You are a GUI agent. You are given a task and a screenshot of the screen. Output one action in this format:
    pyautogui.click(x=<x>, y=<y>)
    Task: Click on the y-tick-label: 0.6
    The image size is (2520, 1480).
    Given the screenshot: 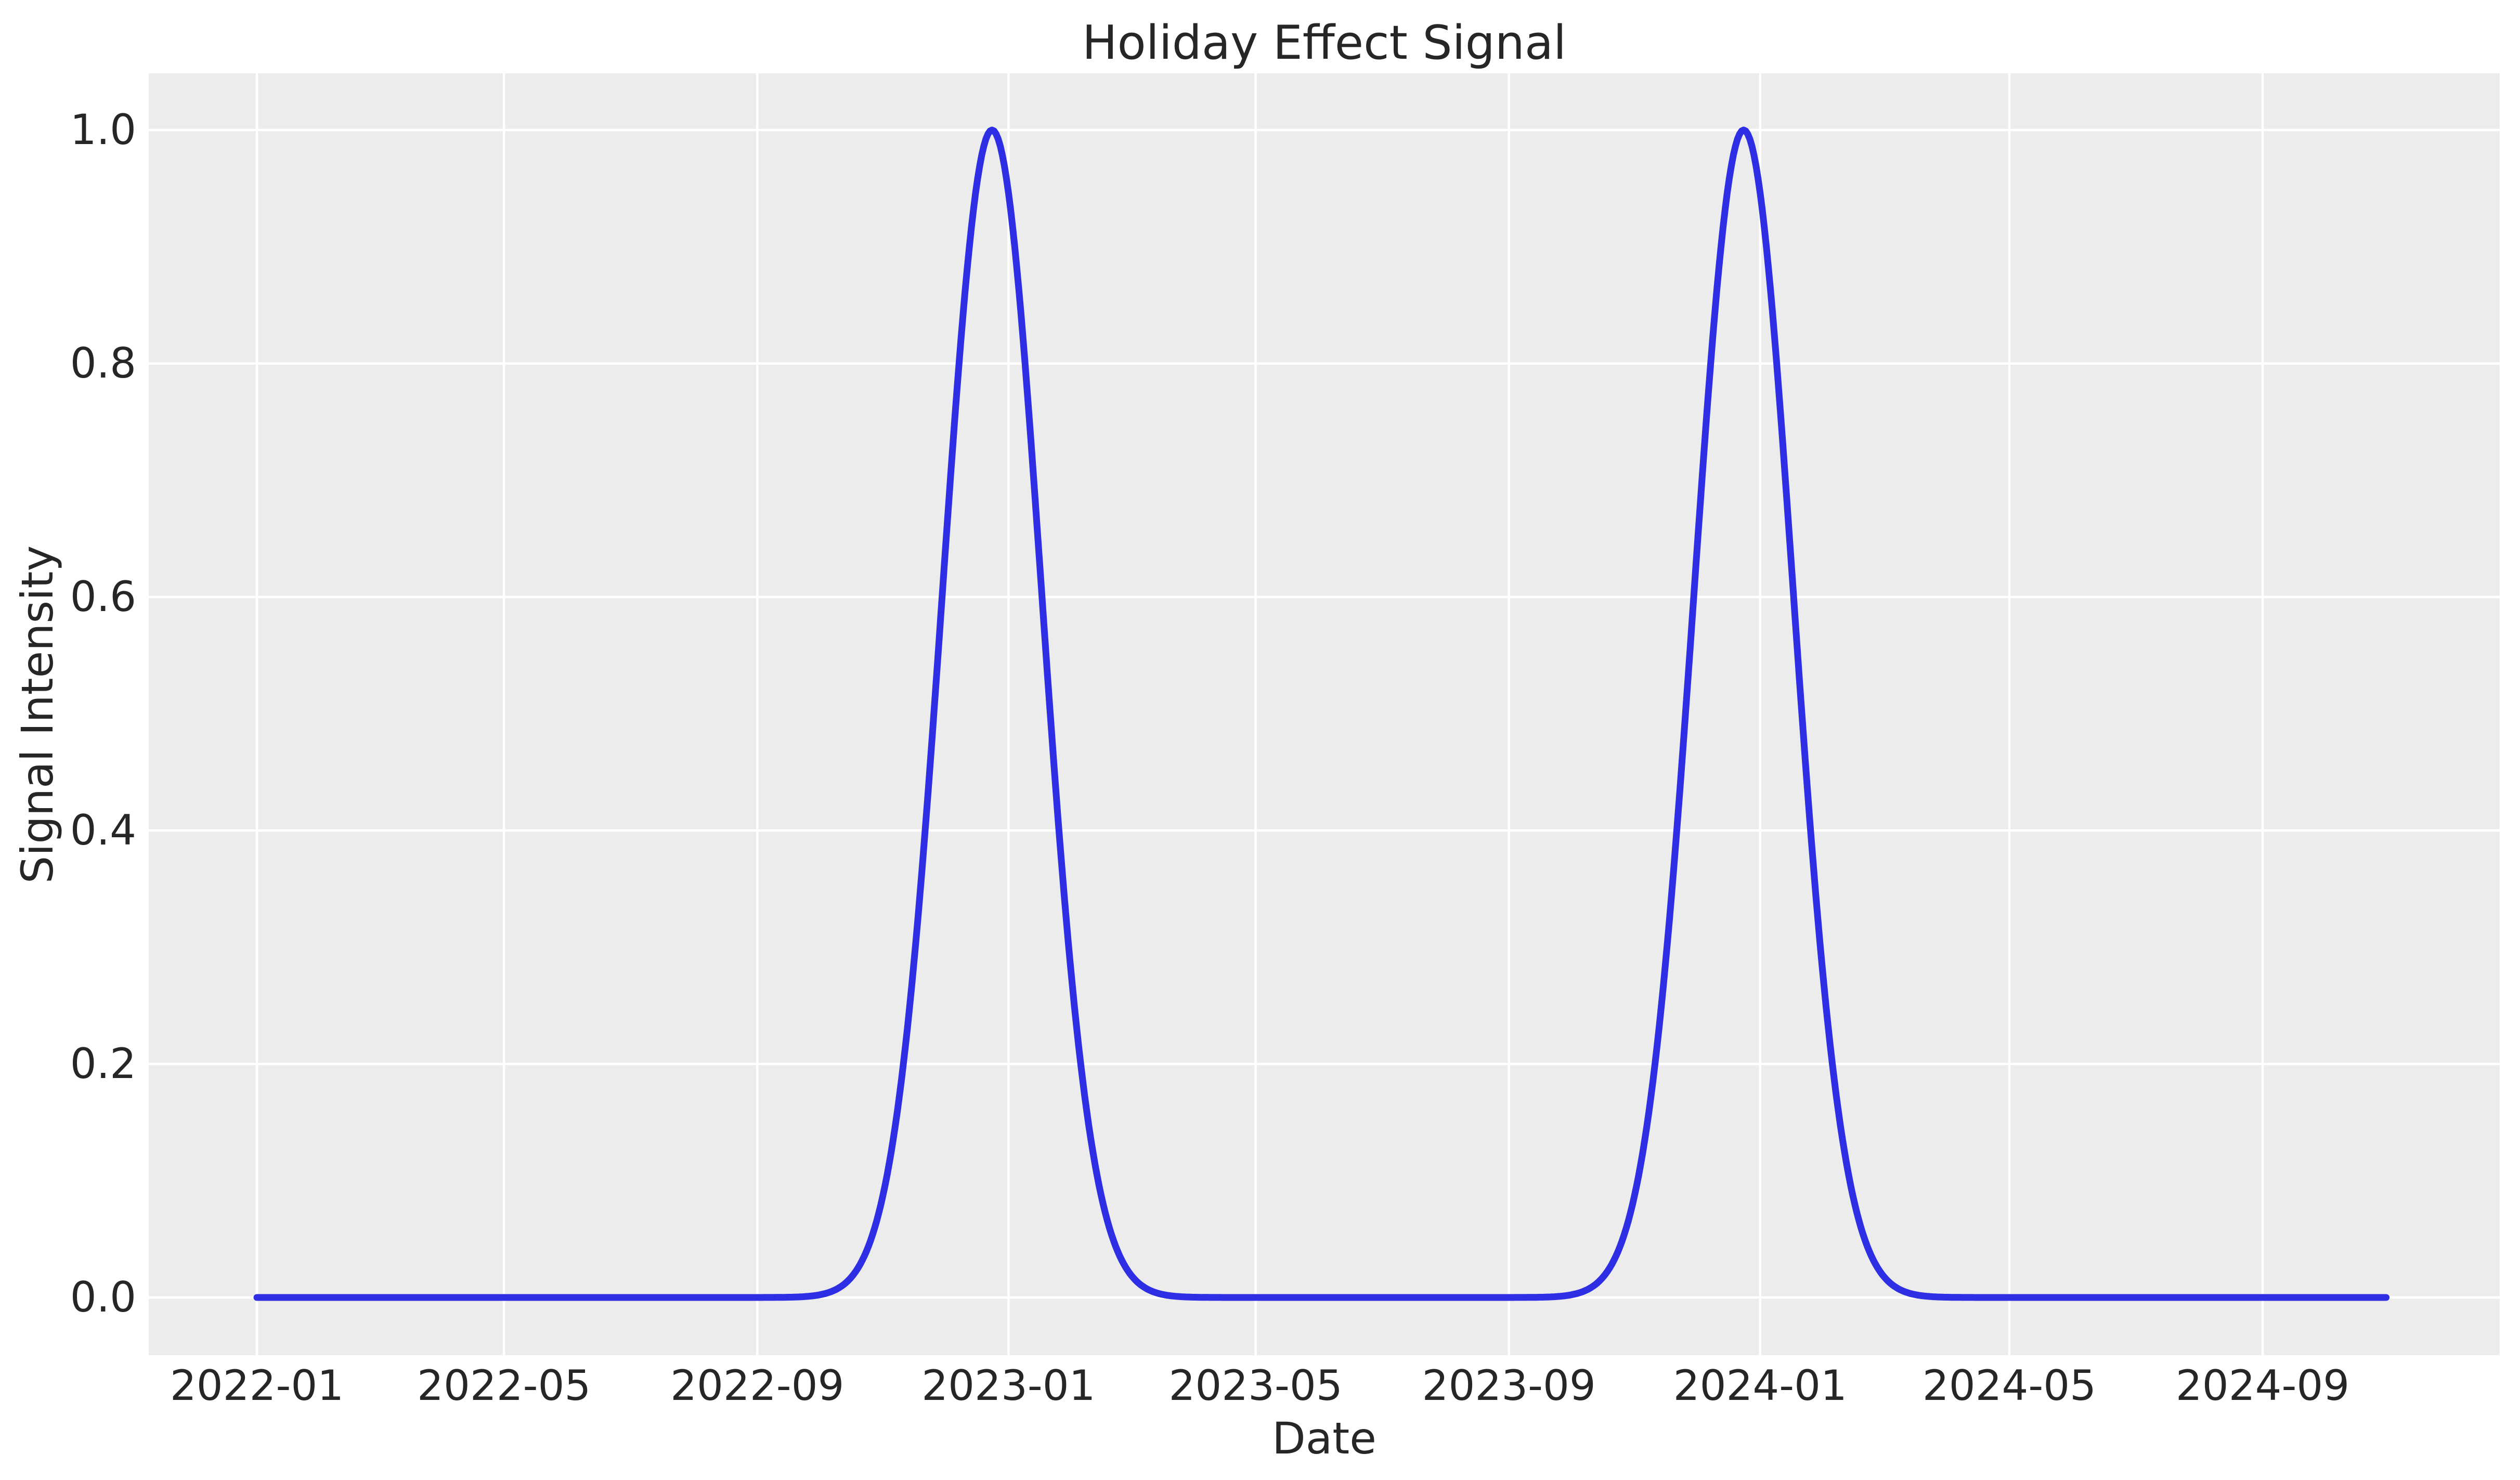 What is the action you would take?
    pyautogui.click(x=103, y=597)
    